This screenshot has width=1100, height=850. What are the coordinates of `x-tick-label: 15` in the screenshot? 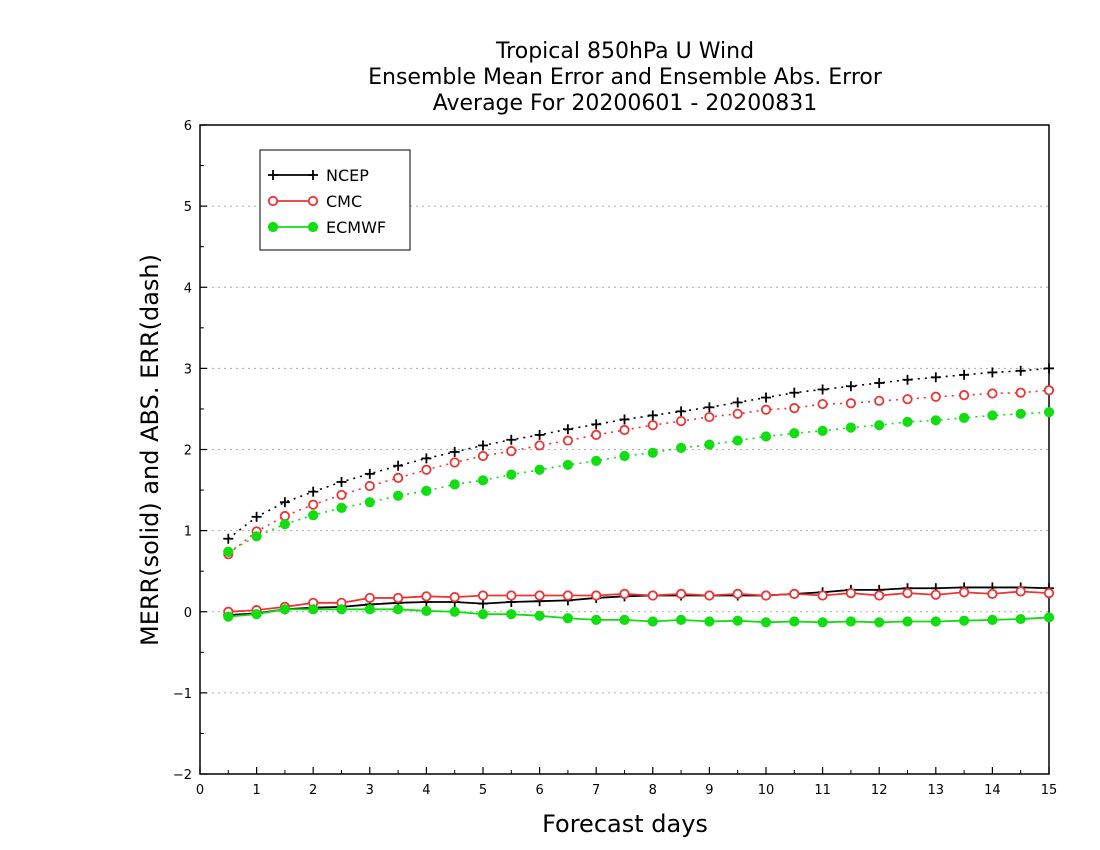 It's located at (1049, 790).